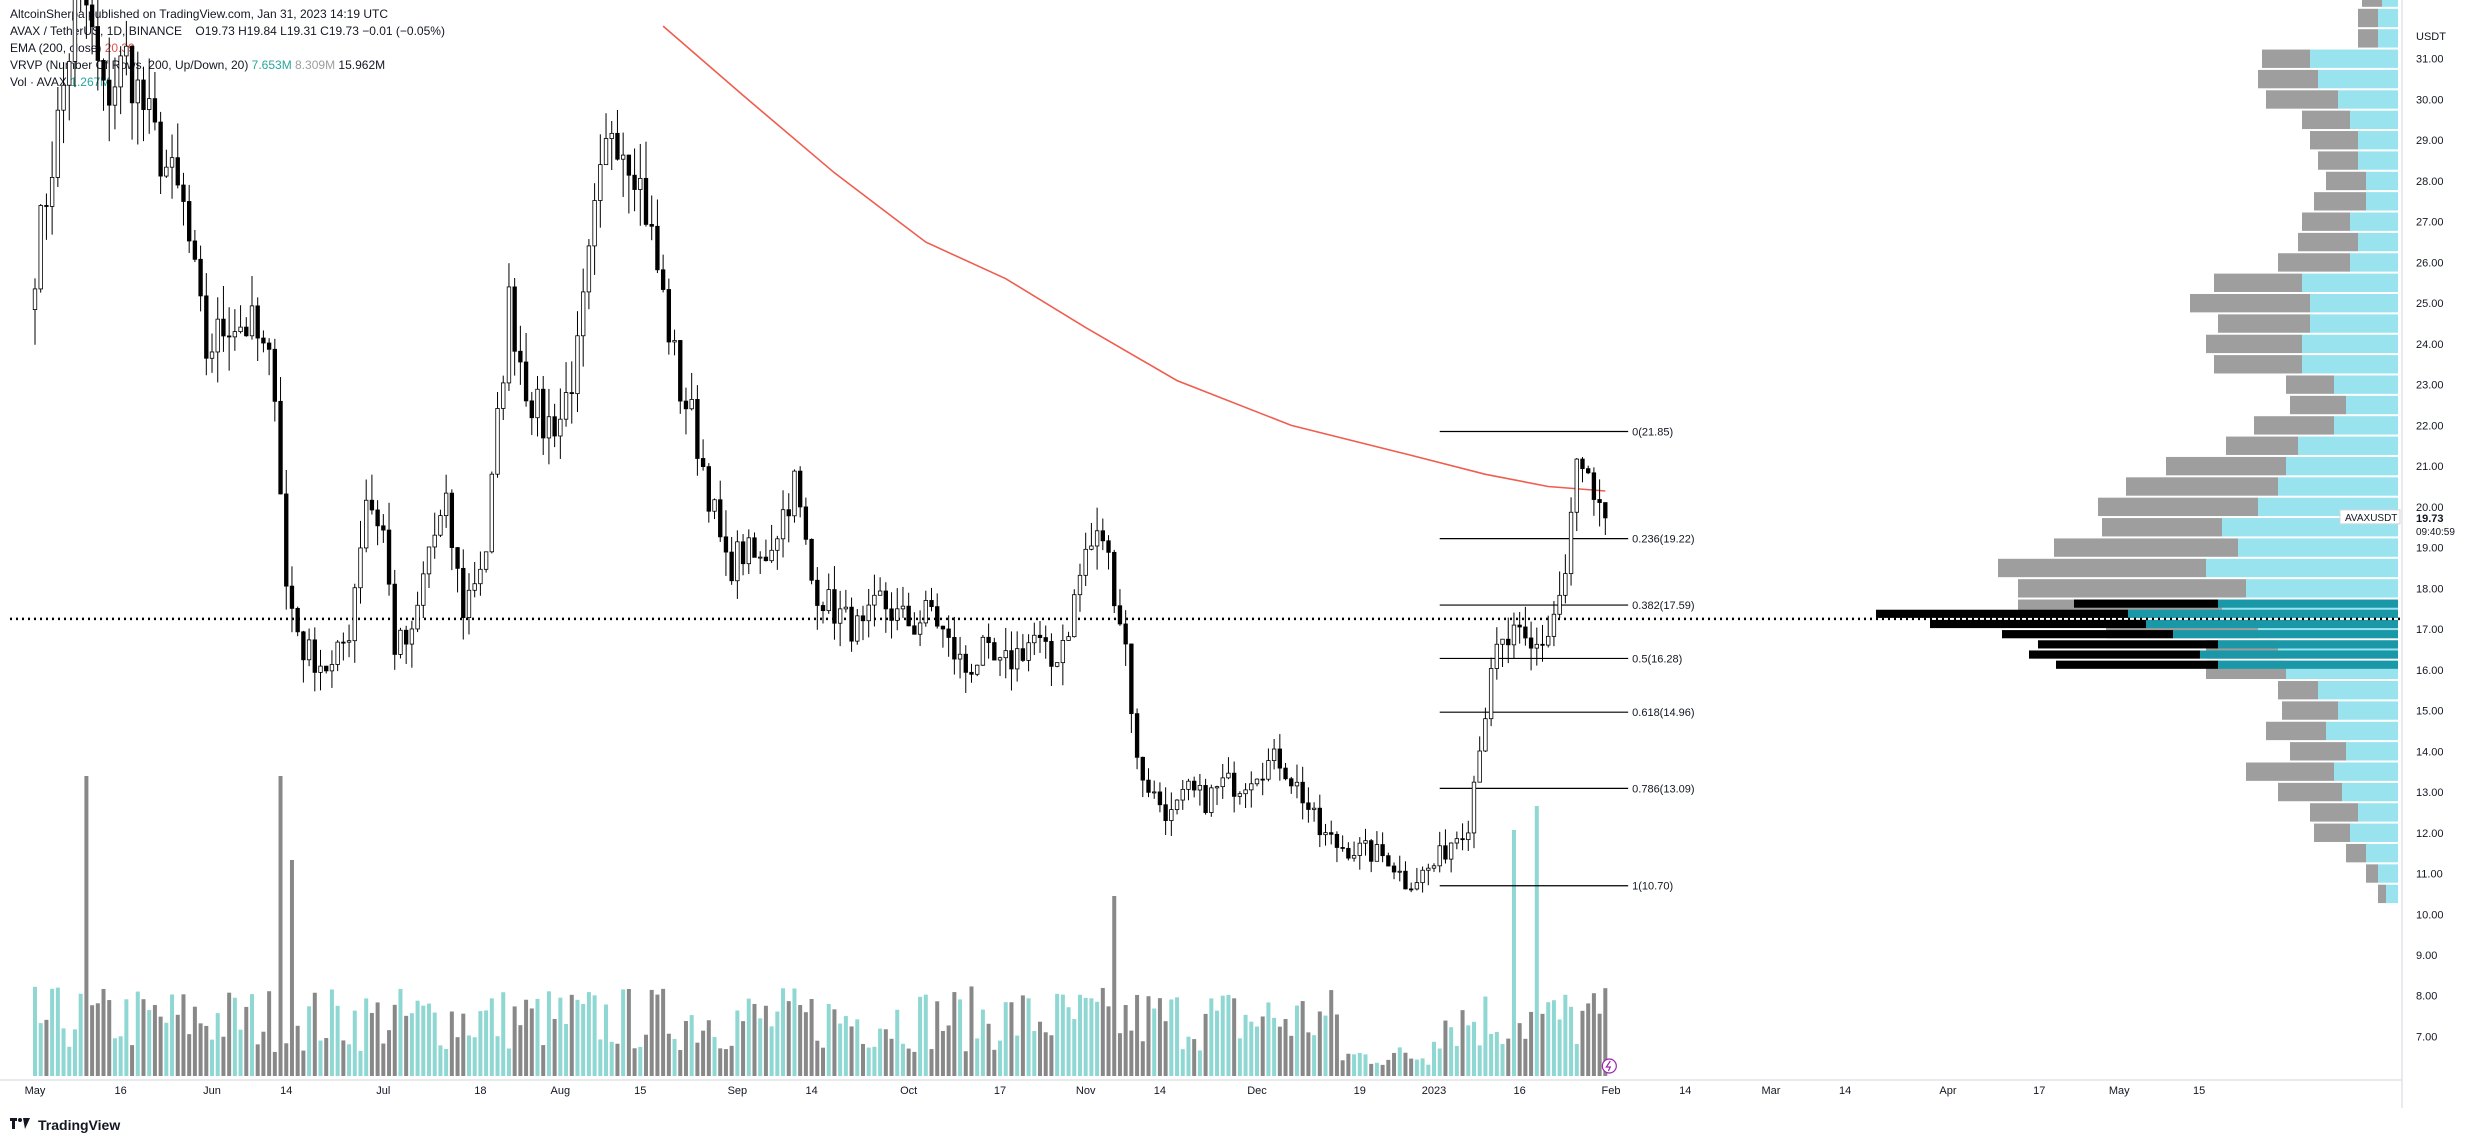  I want to click on price-tick-label: 23.00, so click(2430, 386).